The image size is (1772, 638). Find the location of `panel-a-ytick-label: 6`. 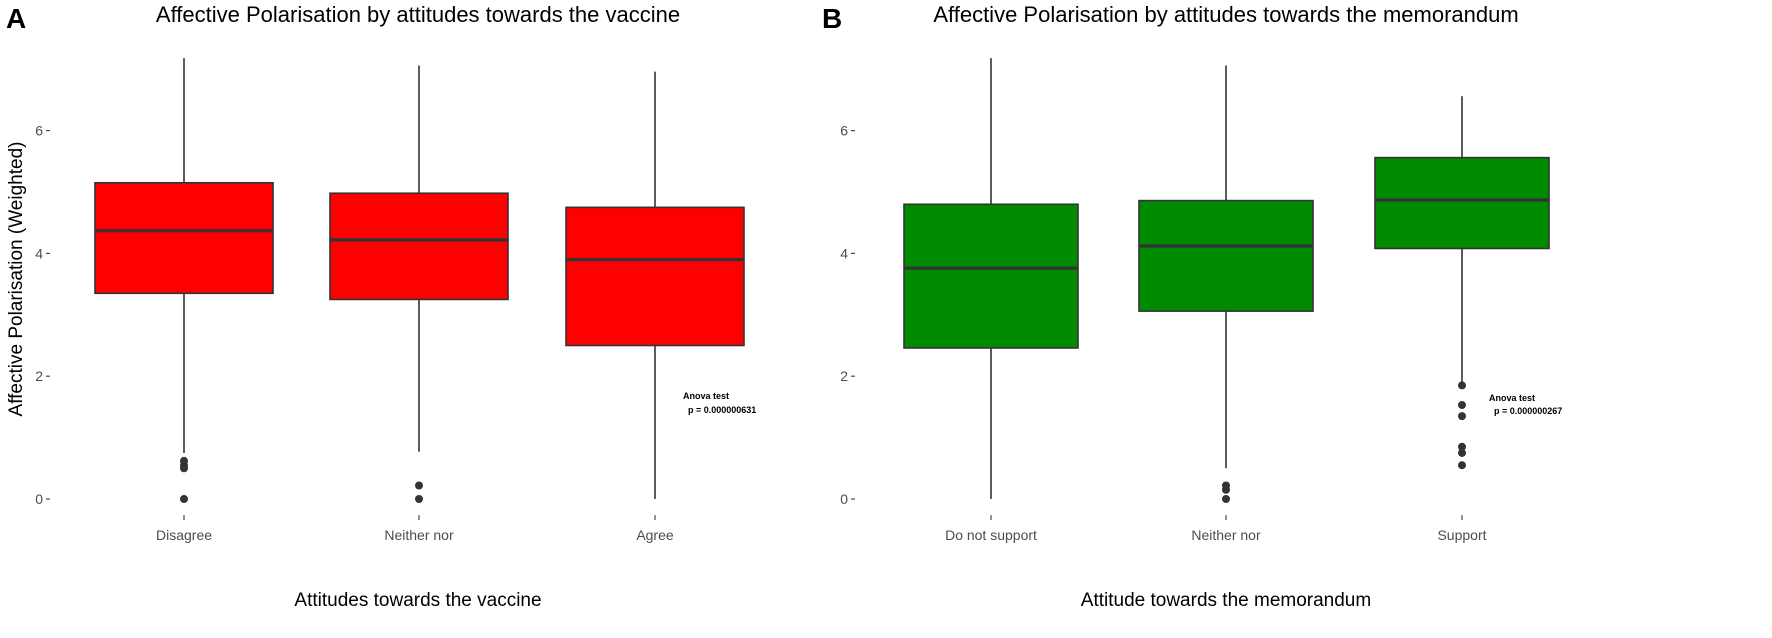

panel-a-ytick-label: 6 is located at coordinates (39, 131).